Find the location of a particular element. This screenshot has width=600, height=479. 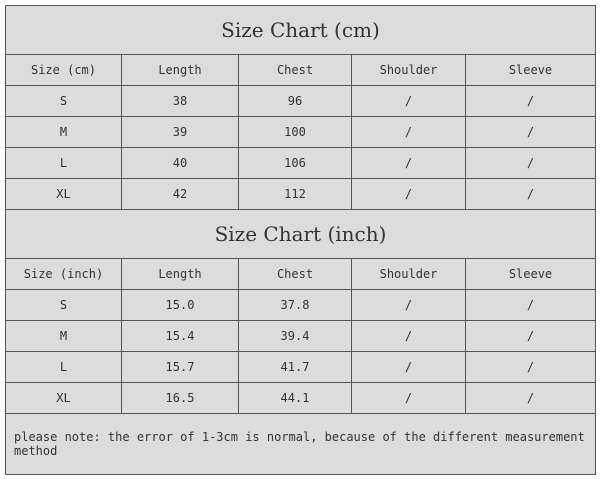

table-cell: 96 is located at coordinates (295, 101).